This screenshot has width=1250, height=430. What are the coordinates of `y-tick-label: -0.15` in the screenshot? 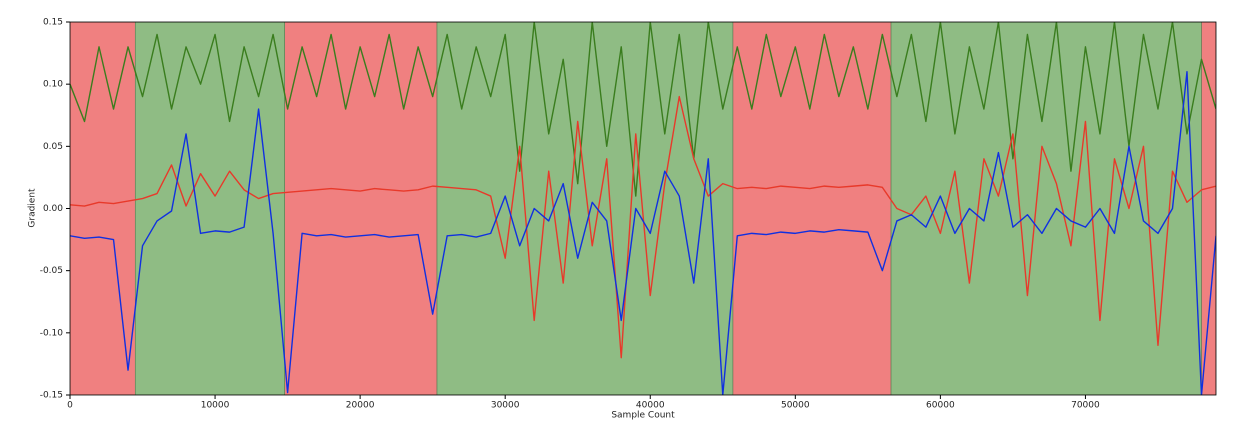 It's located at (51, 396).